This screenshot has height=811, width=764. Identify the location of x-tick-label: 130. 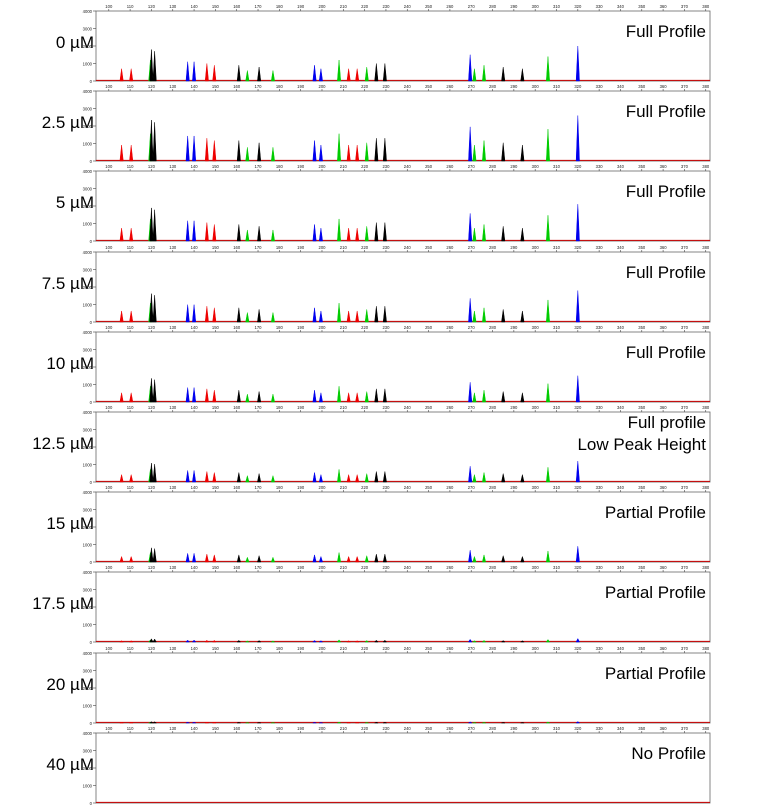
(173, 567).